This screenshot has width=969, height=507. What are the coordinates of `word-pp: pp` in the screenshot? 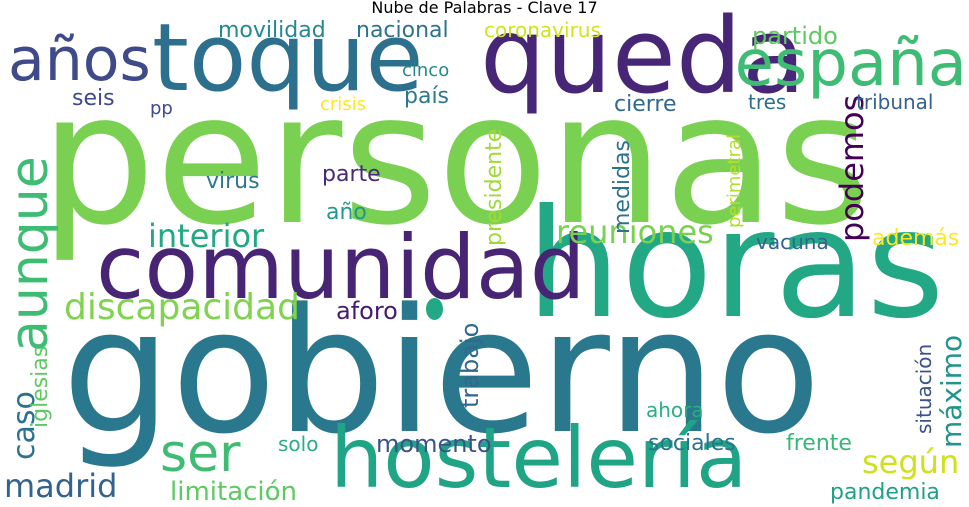 It's located at (161, 108).